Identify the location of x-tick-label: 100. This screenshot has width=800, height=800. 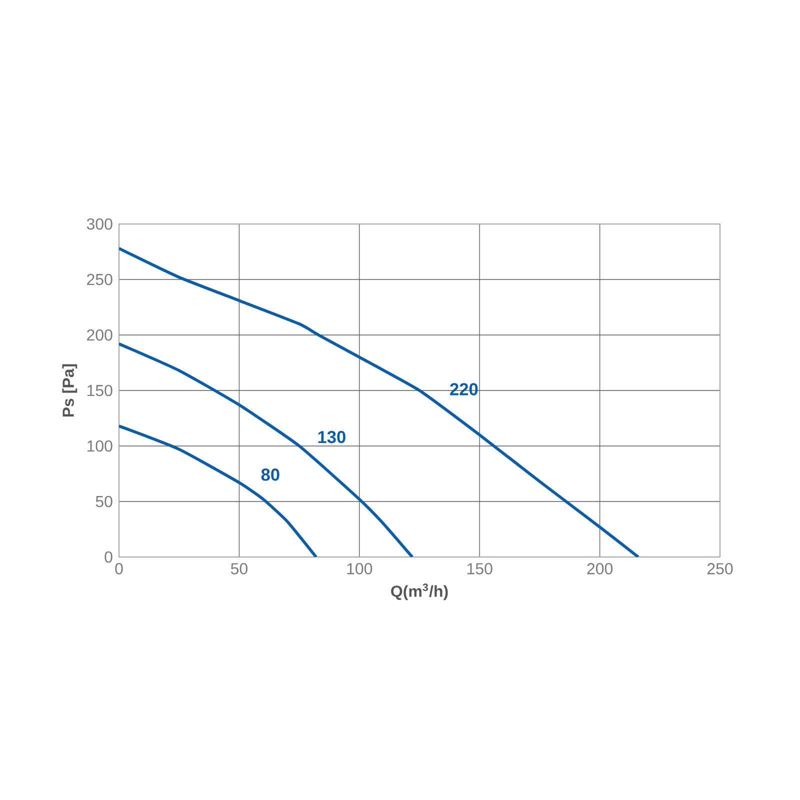
(359, 568).